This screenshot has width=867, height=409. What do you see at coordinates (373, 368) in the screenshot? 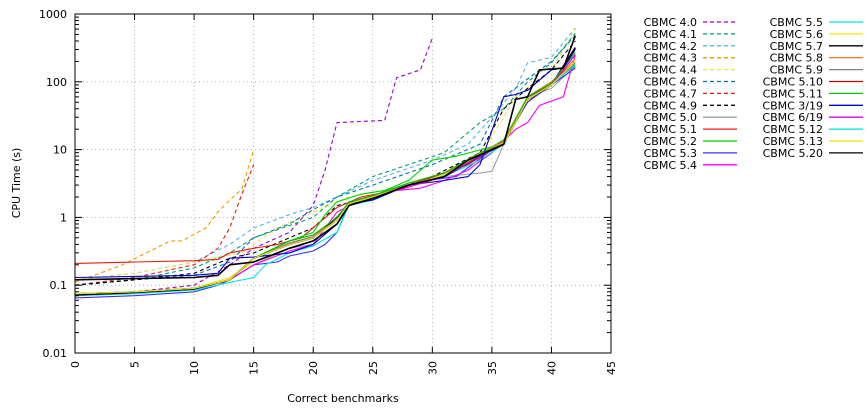
I see `x-tick-label: 25` at bounding box center [373, 368].